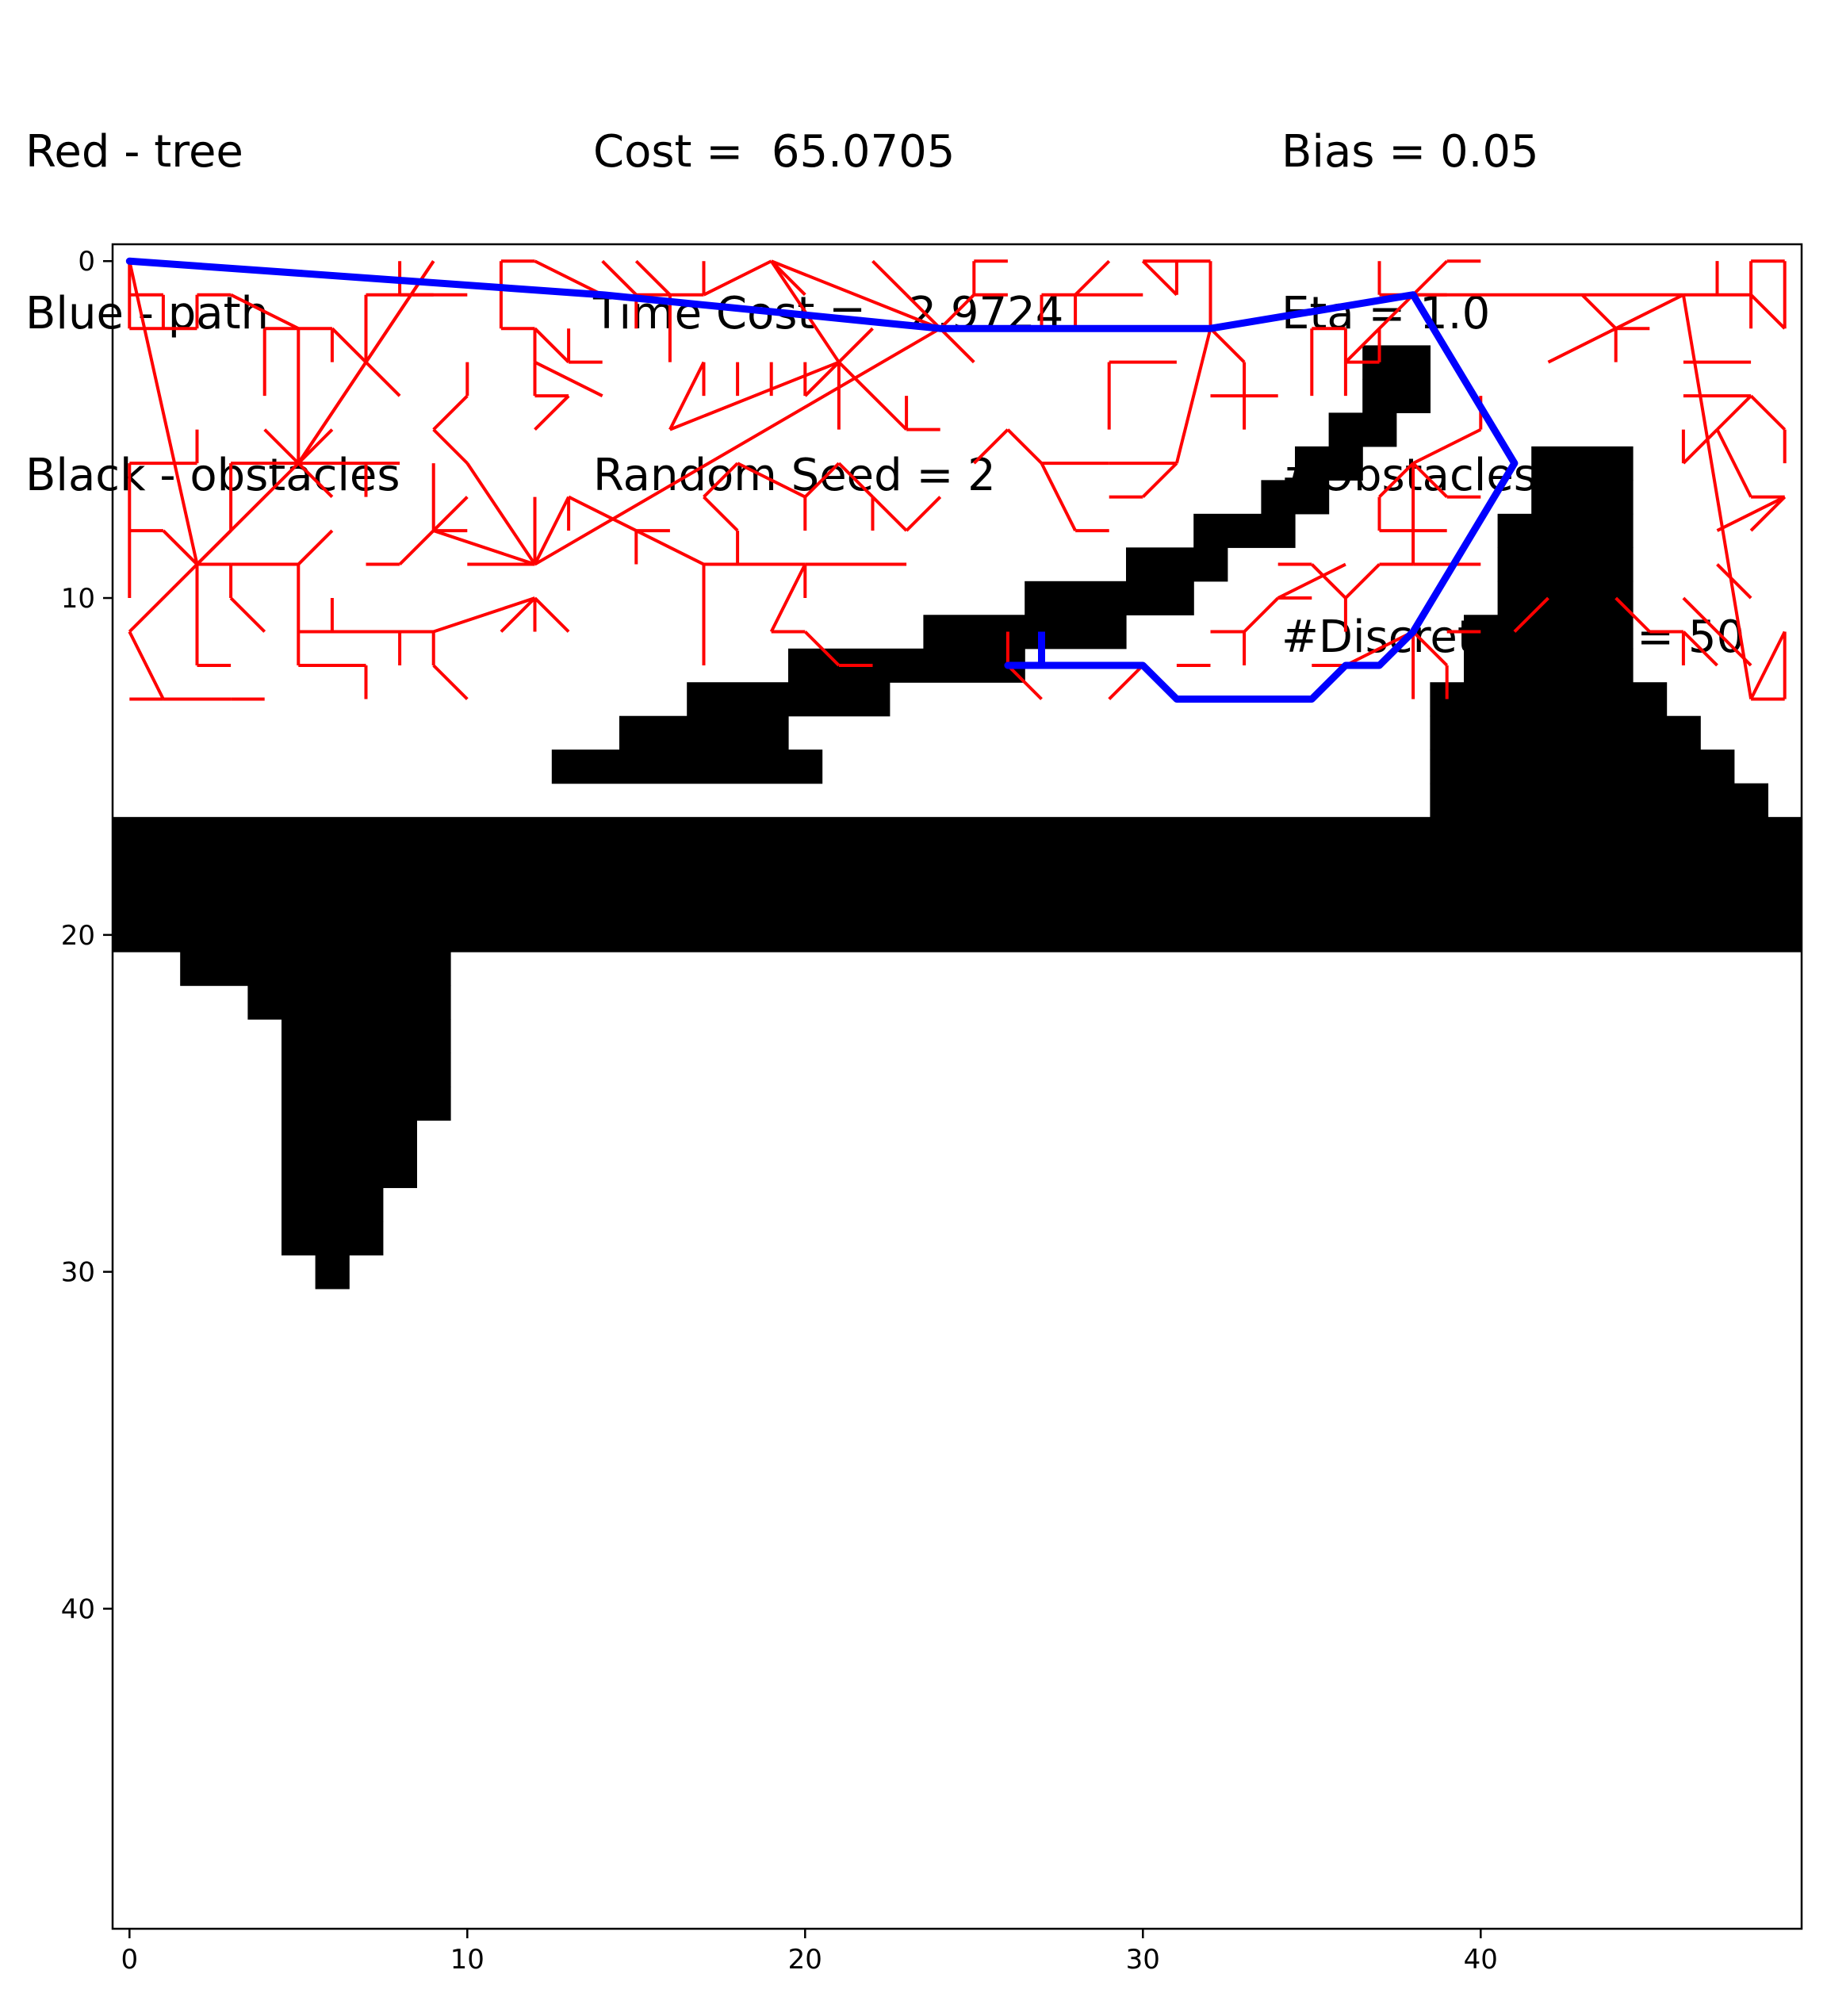  Describe the element at coordinates (147, 313) in the screenshot. I see `legend-line-path: Blue - path` at that location.